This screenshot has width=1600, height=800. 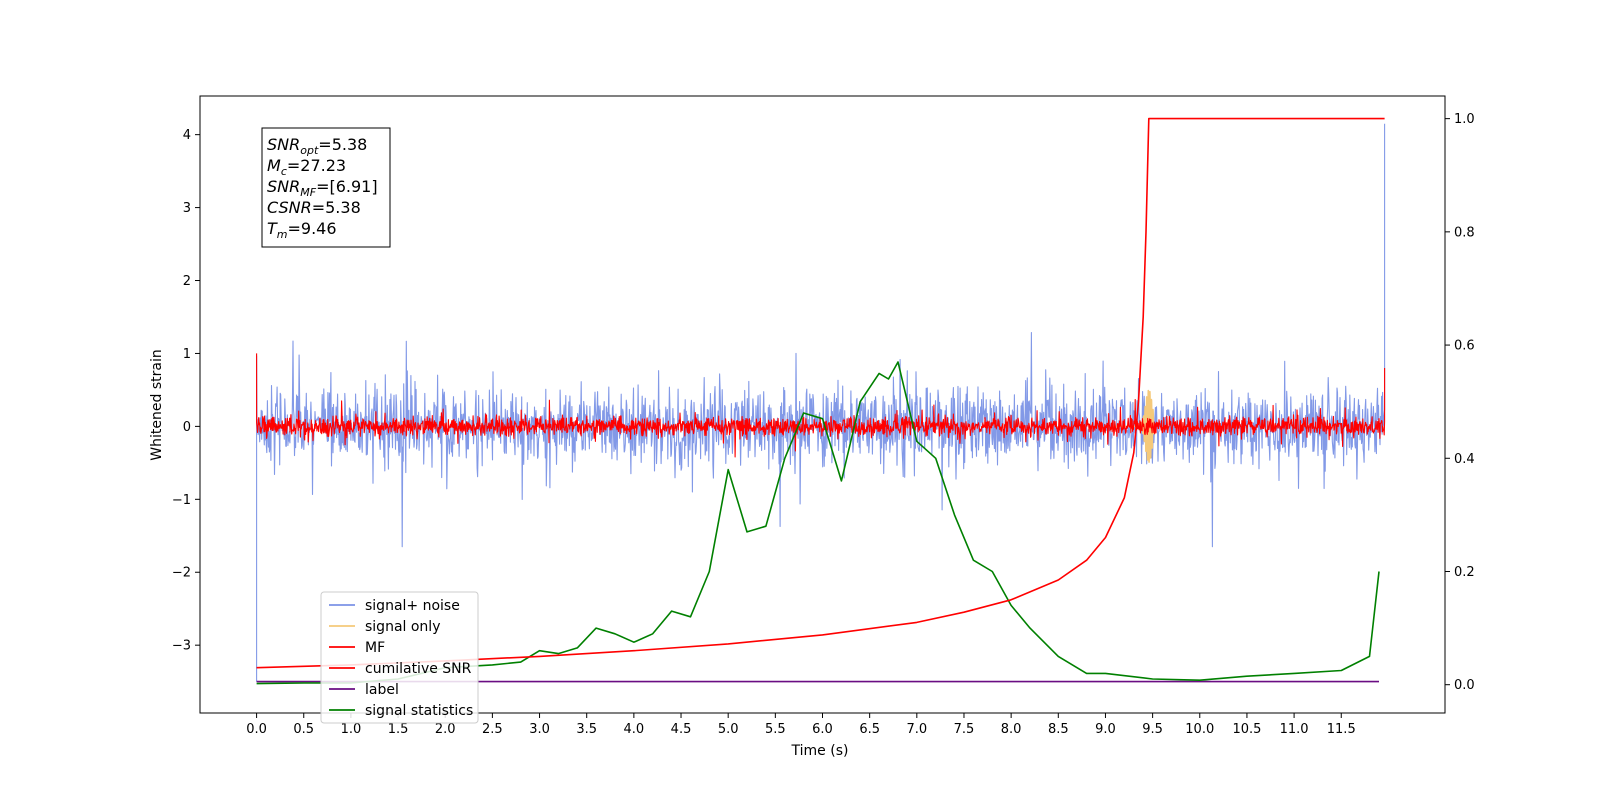 What do you see at coordinates (634, 729) in the screenshot?
I see `x-tick-label: 4.0` at bounding box center [634, 729].